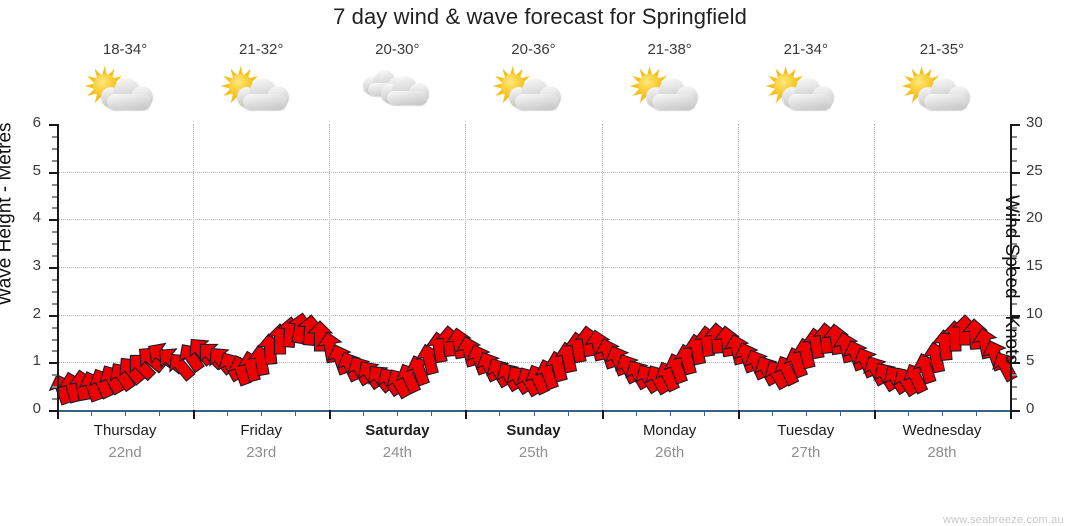 The height and width of the screenshot is (526, 1080). I want to click on axis-tick-label: 15, so click(1034, 265).